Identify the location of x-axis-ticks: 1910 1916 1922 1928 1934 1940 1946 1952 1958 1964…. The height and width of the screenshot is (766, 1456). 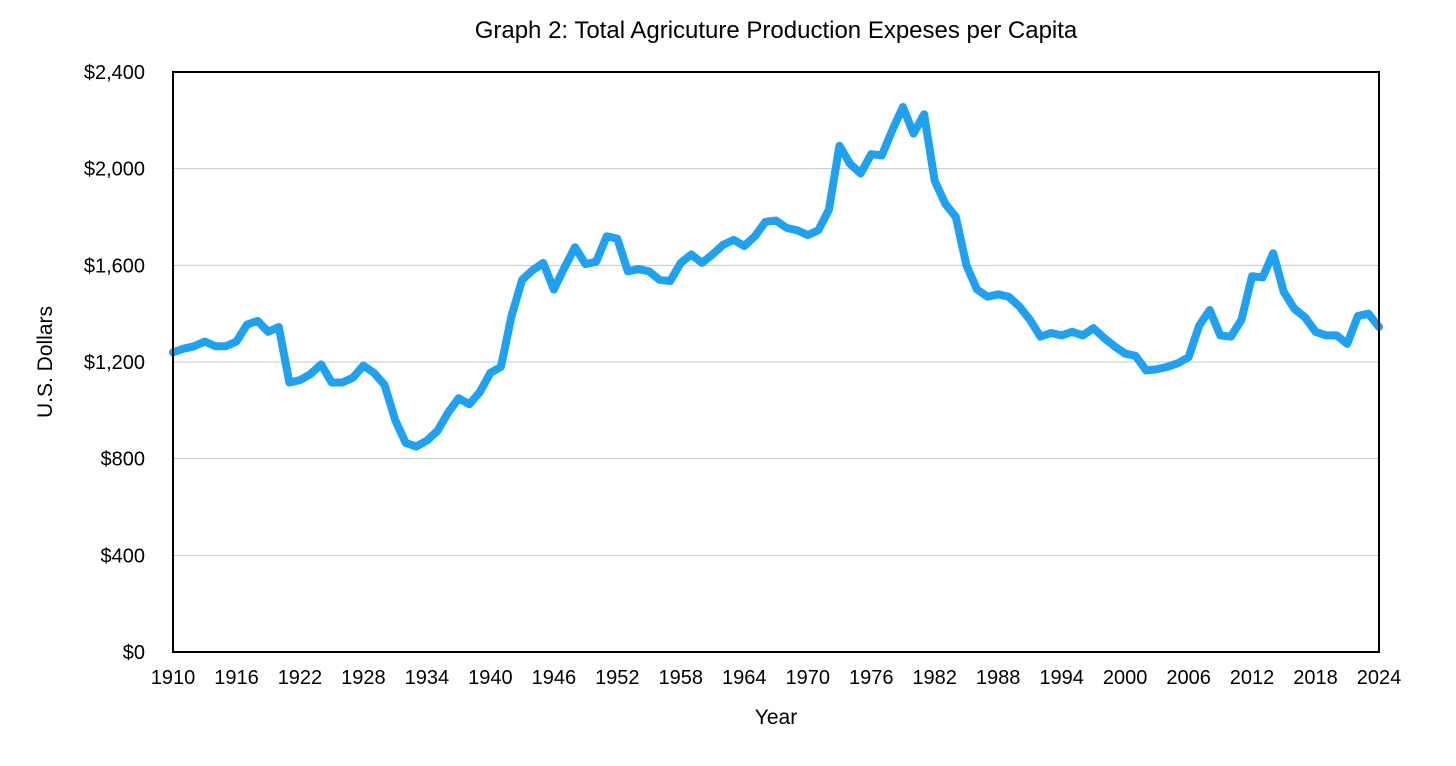
(776, 678).